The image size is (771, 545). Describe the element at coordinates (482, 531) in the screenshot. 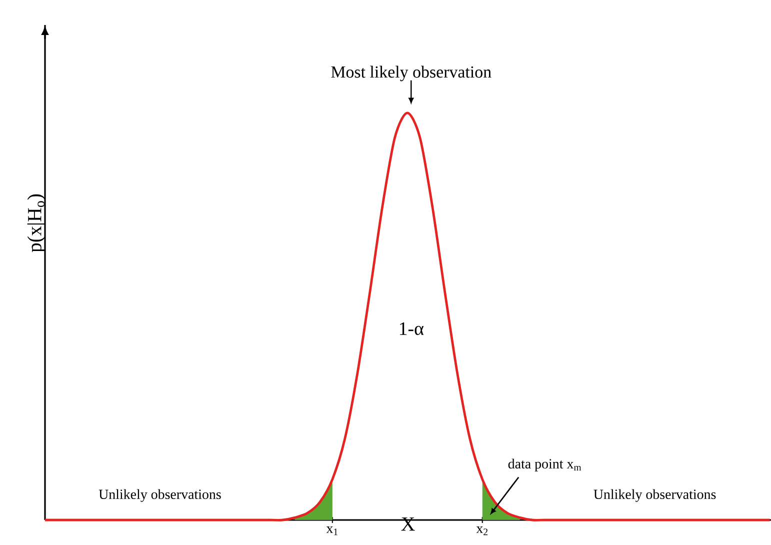

I see `x-tick-label: x$_{2}$` at that location.